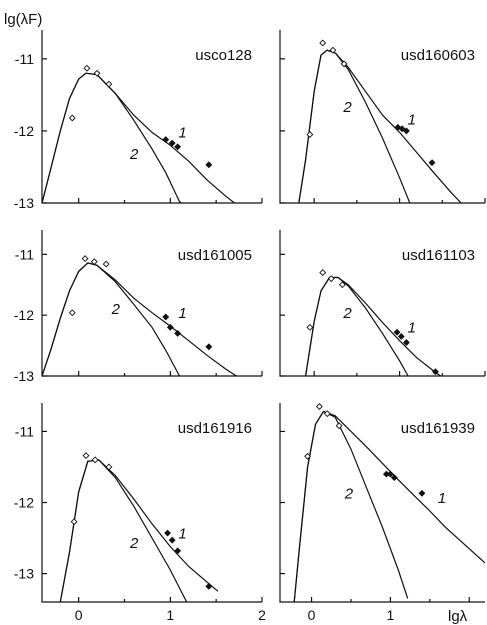  I want to click on panel-usd161103: usd161103 1 2, so click(382, 303).